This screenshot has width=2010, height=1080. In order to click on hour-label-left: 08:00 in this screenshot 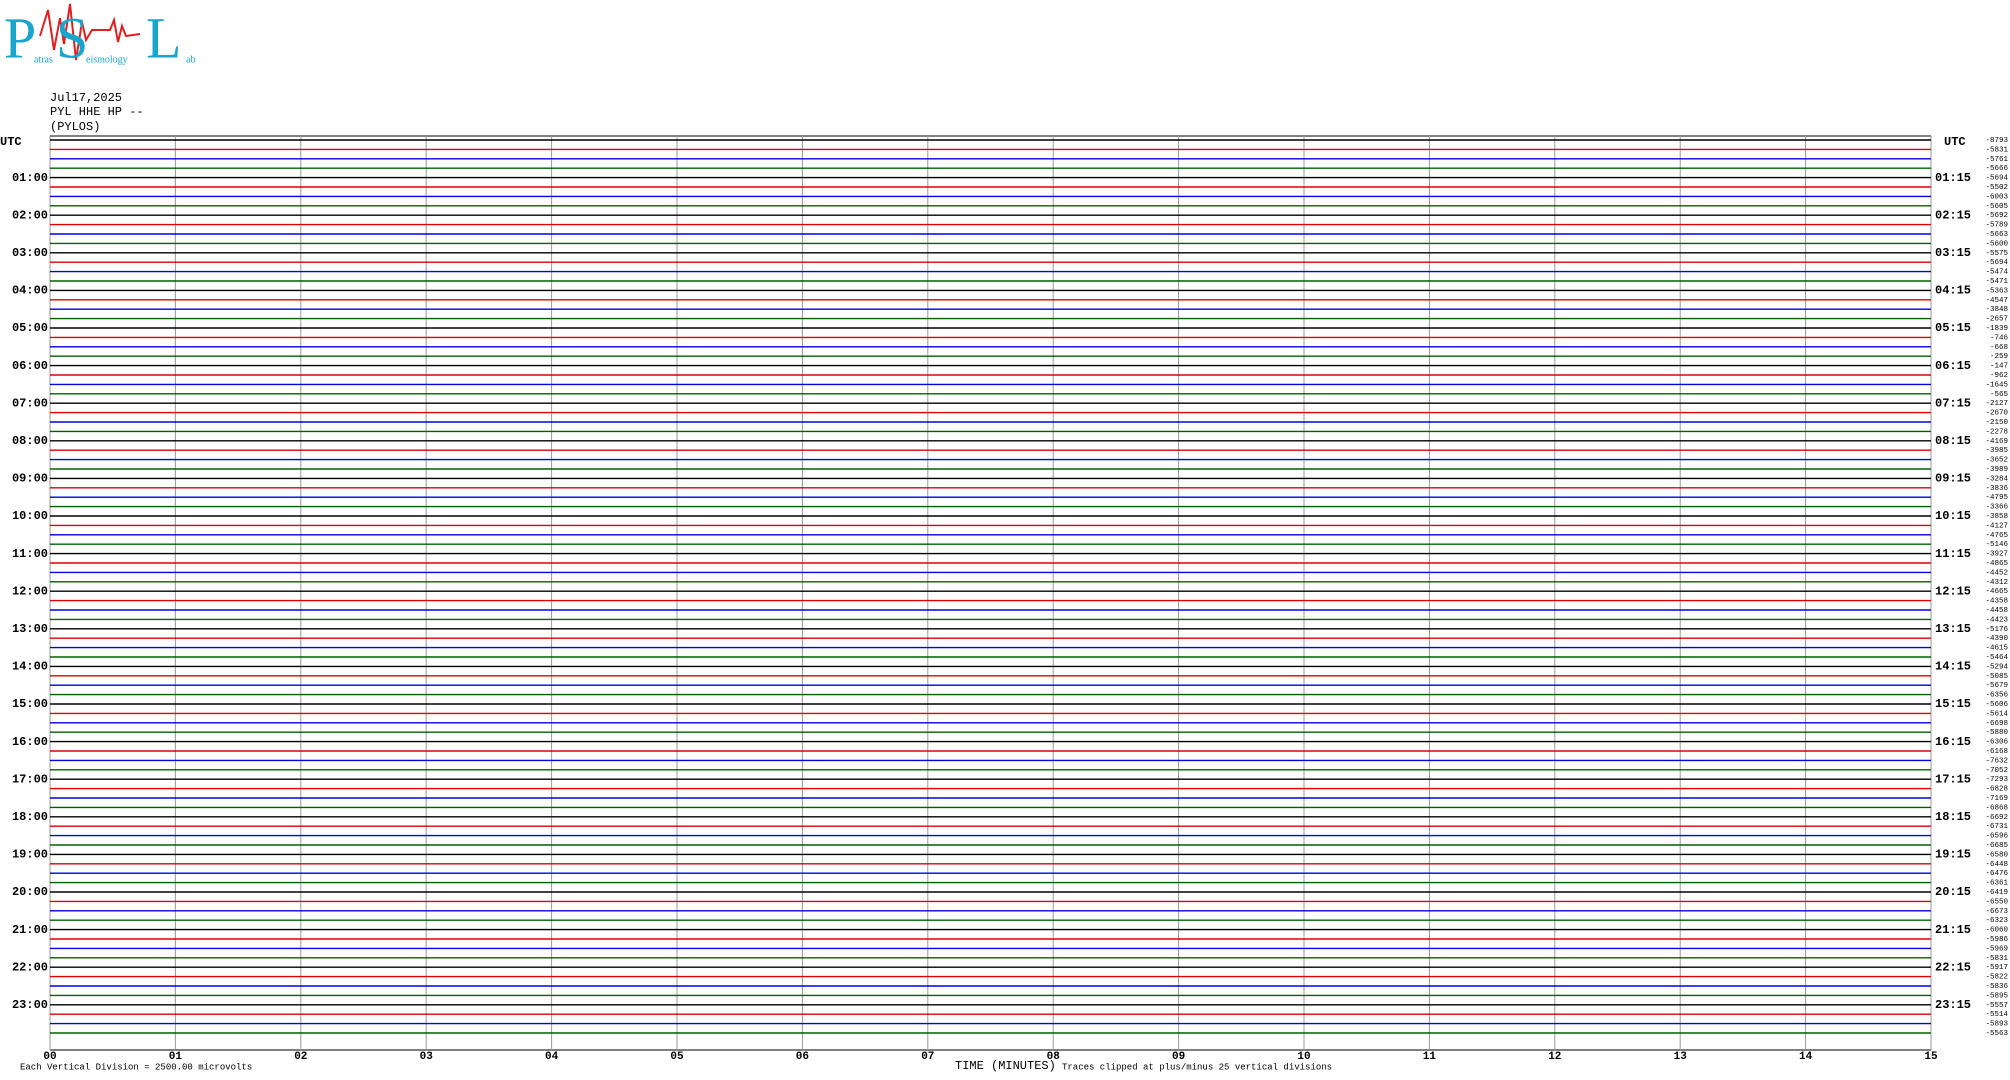, I will do `click(30, 441)`.